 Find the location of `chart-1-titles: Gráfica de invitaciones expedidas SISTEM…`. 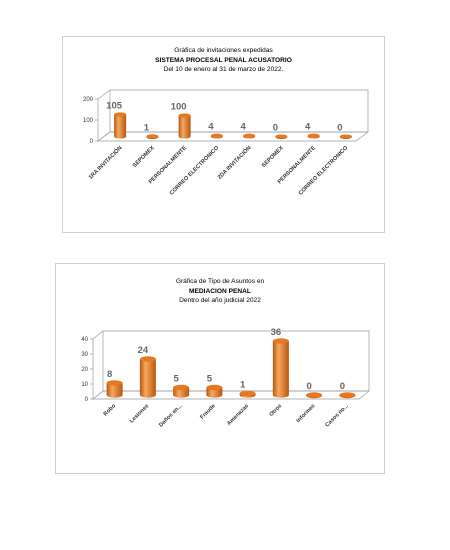

chart-1-titles: Gráfica de invitaciones expedidas SISTEM… is located at coordinates (223, 60).